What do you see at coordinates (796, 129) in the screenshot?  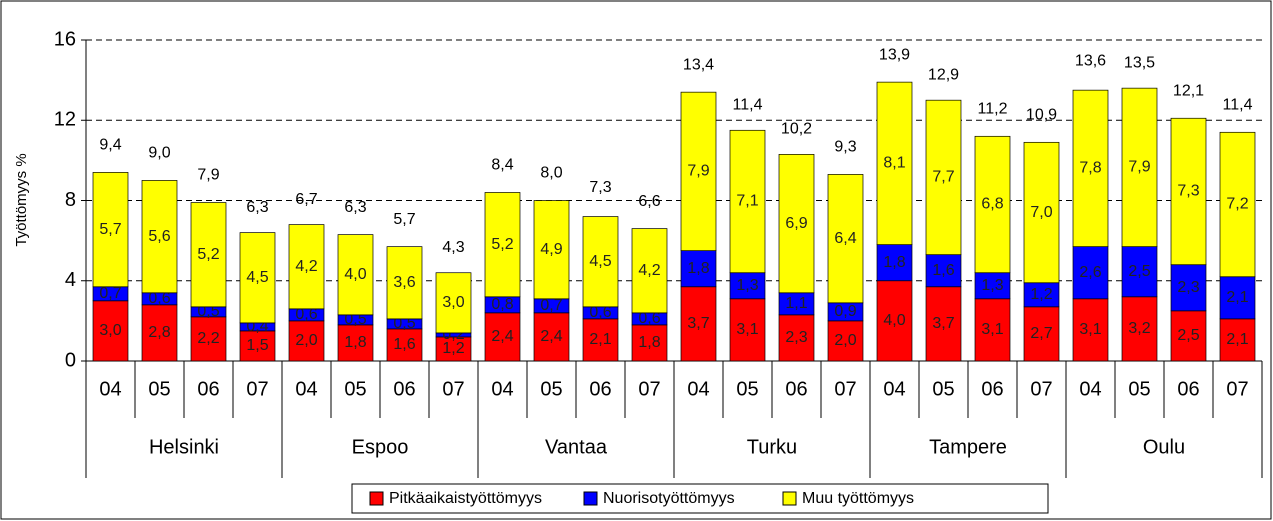 I see `total-label: 10,2` at bounding box center [796, 129].